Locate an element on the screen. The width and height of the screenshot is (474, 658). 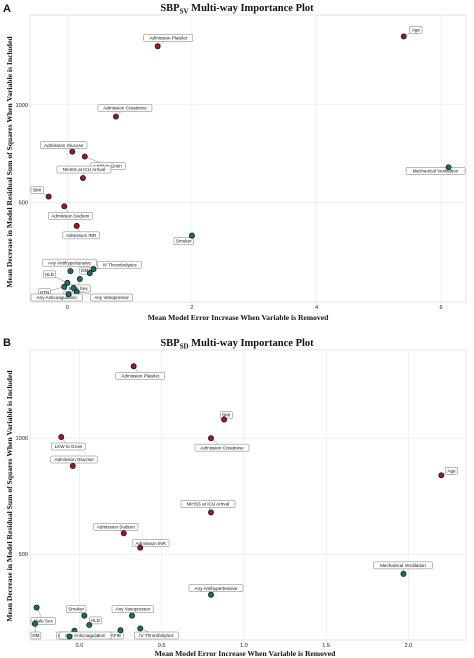
point-admission-inr: Admission INR is located at coordinates (81, 231).